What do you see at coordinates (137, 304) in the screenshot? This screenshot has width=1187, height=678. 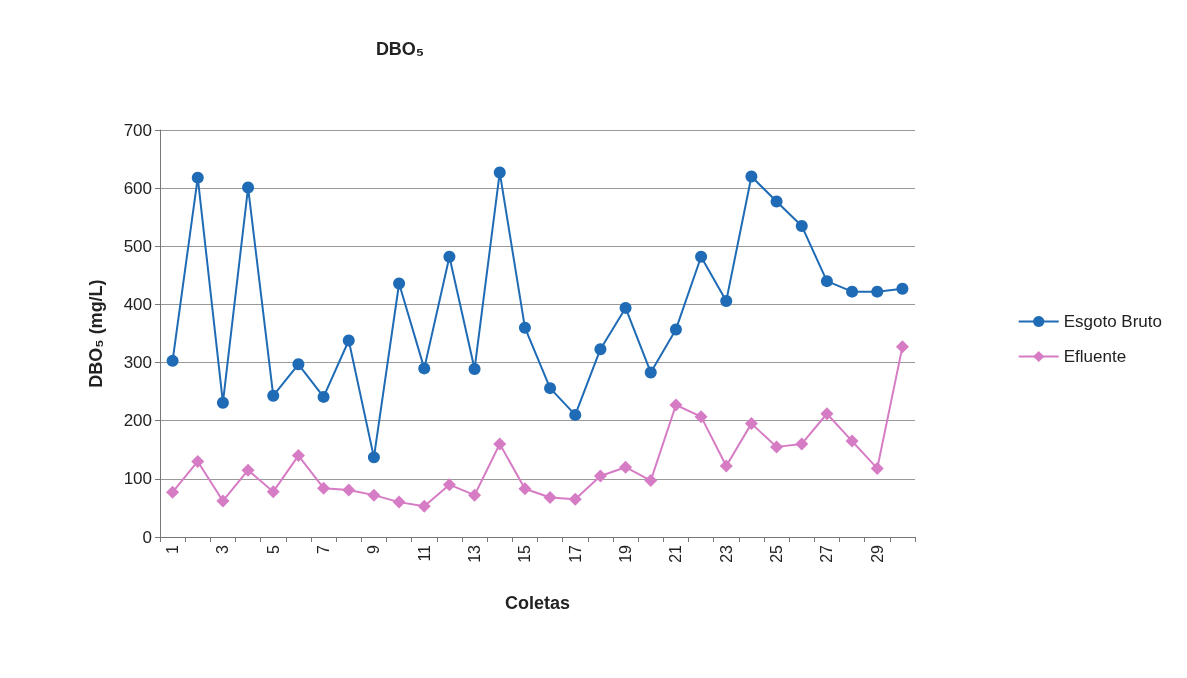 I see `y-tick-label: 400` at bounding box center [137, 304].